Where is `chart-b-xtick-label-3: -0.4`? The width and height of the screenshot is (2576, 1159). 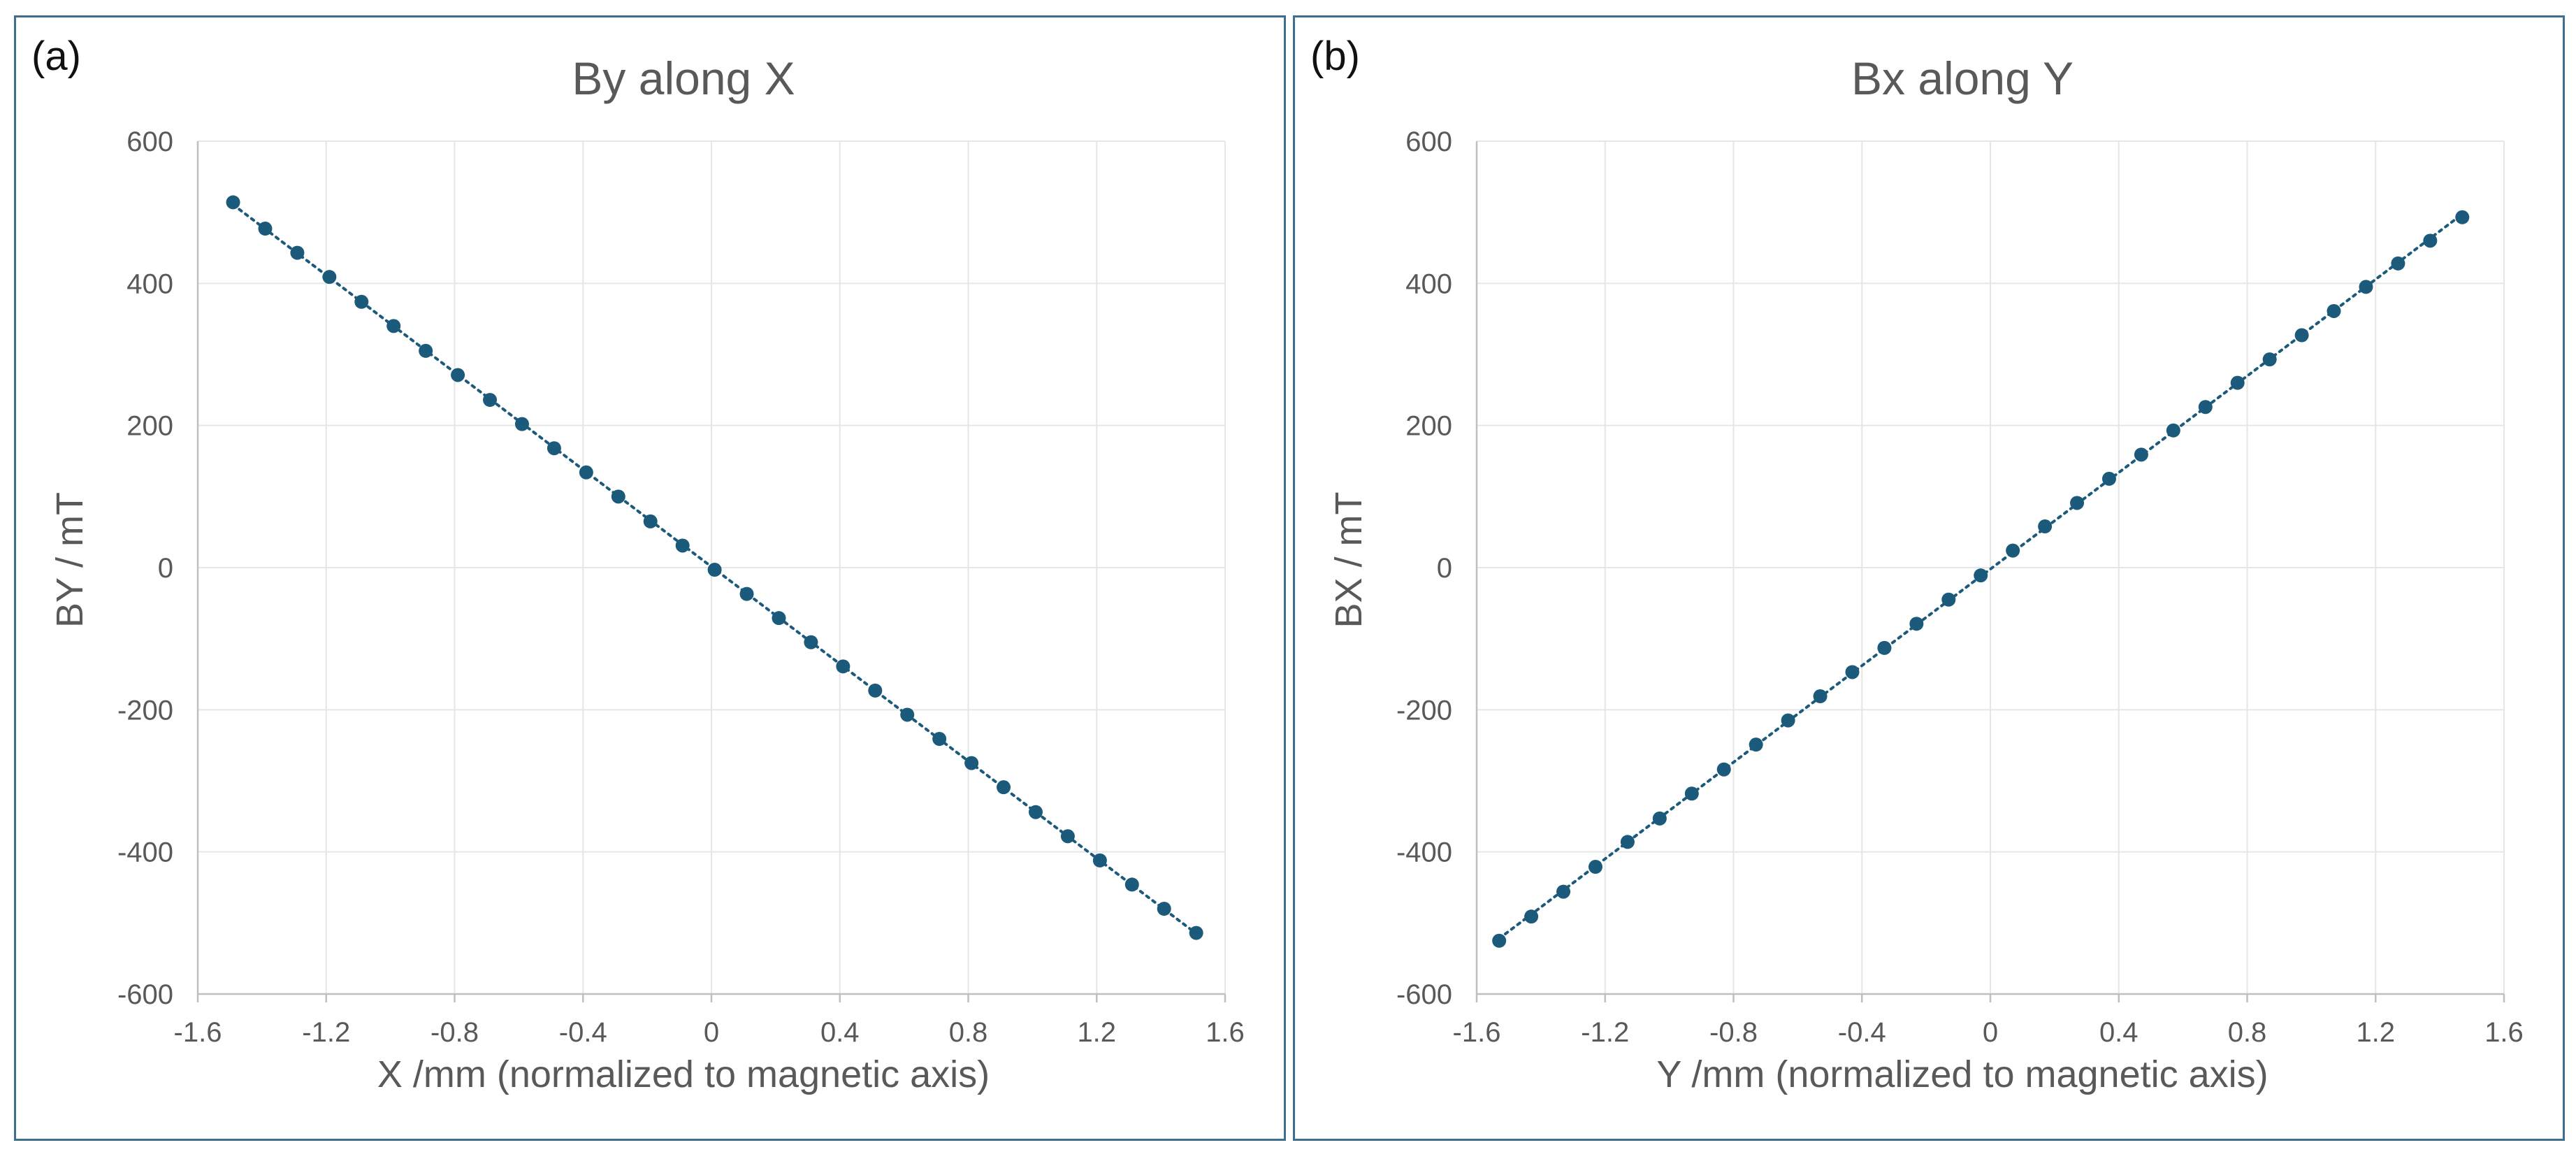
chart-b-xtick-label-3: -0.4 is located at coordinates (1862, 1032).